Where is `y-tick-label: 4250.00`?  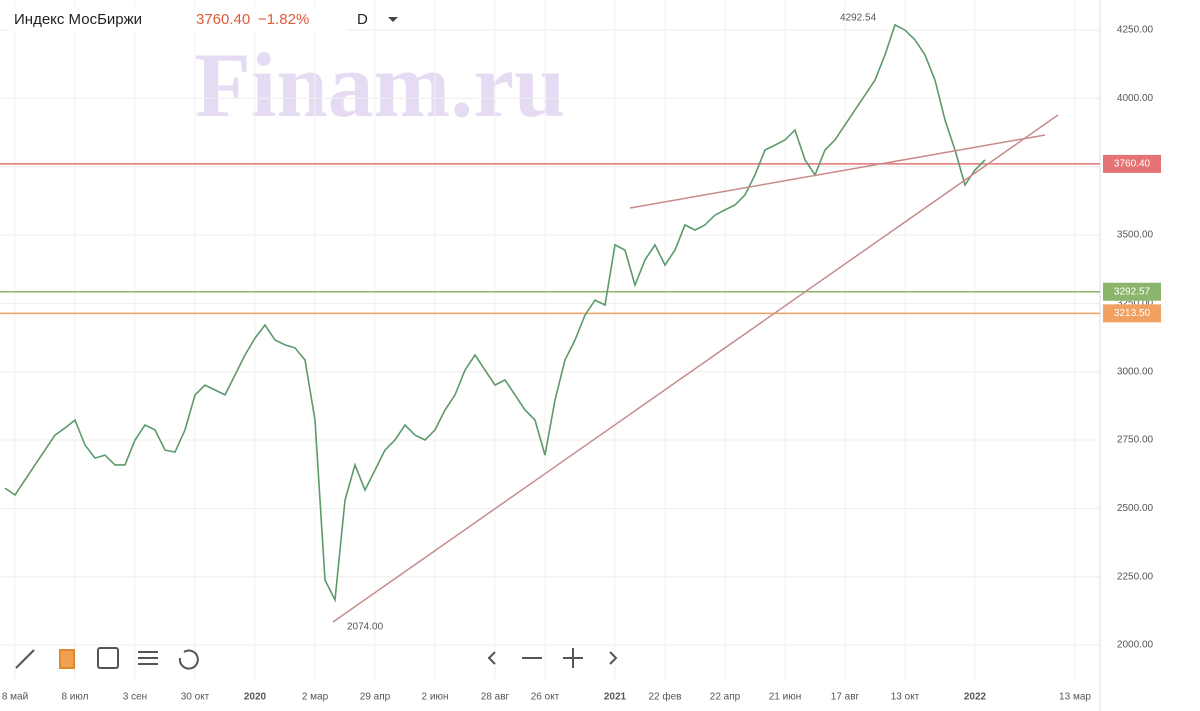 y-tick-label: 4250.00 is located at coordinates (1135, 30).